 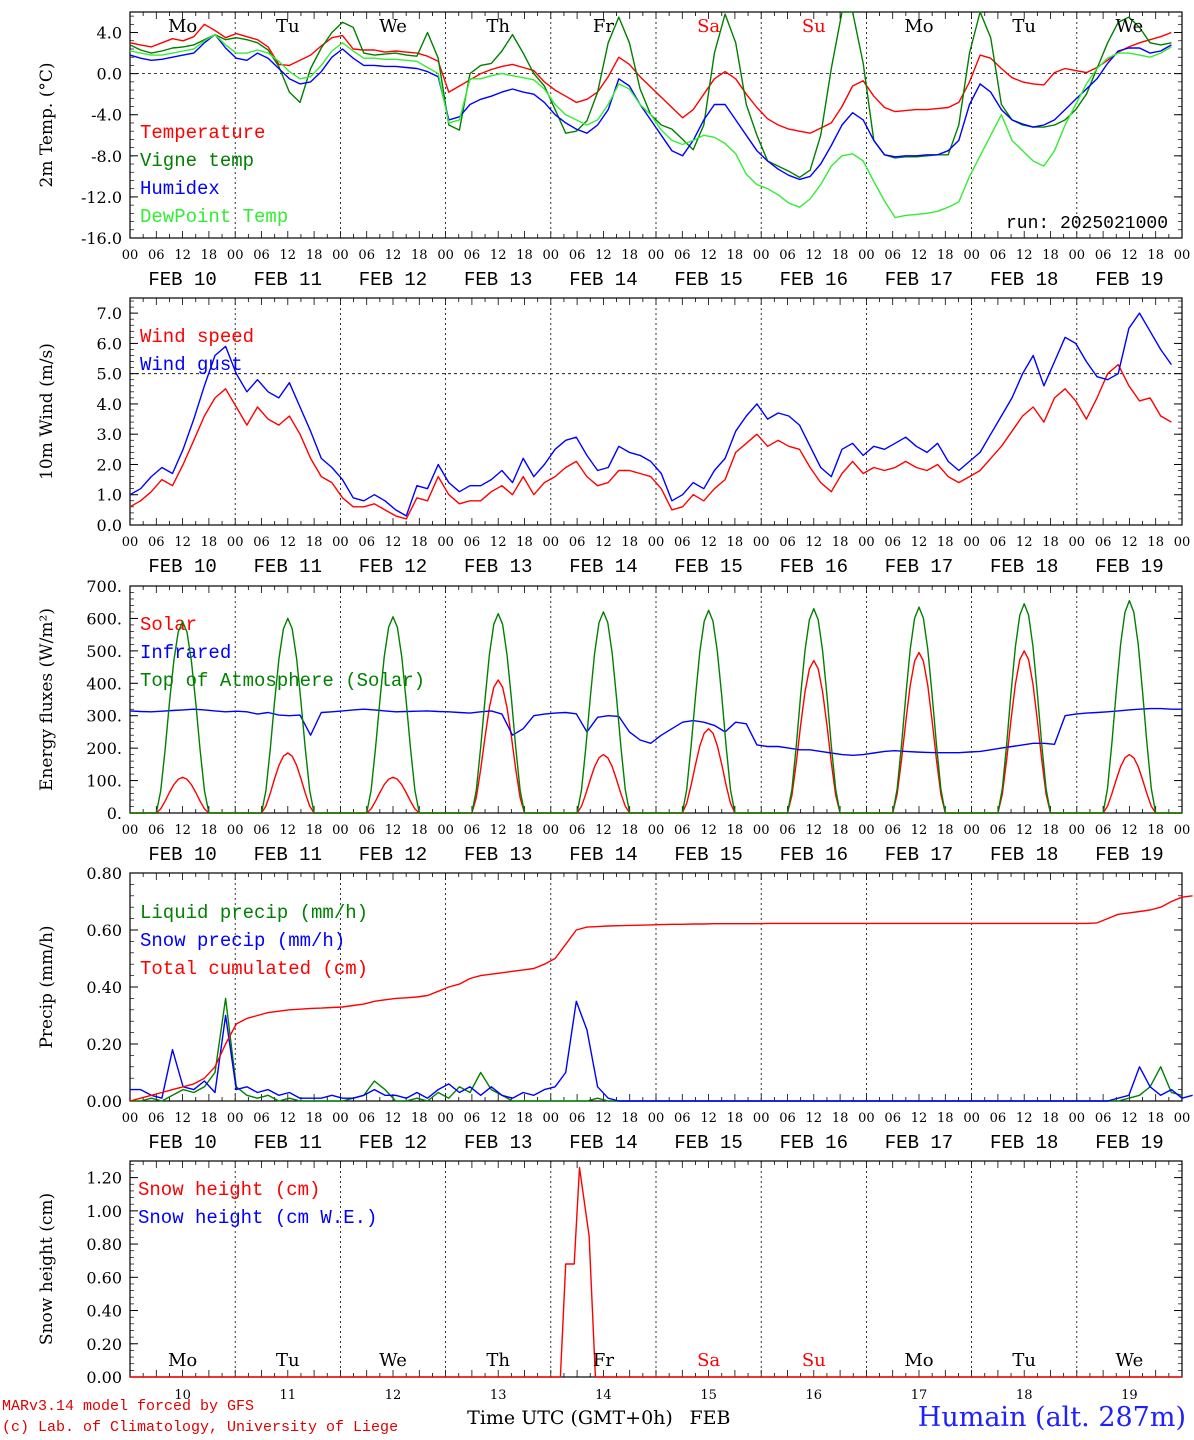 I want to click on day-label: Th, so click(x=498, y=26).